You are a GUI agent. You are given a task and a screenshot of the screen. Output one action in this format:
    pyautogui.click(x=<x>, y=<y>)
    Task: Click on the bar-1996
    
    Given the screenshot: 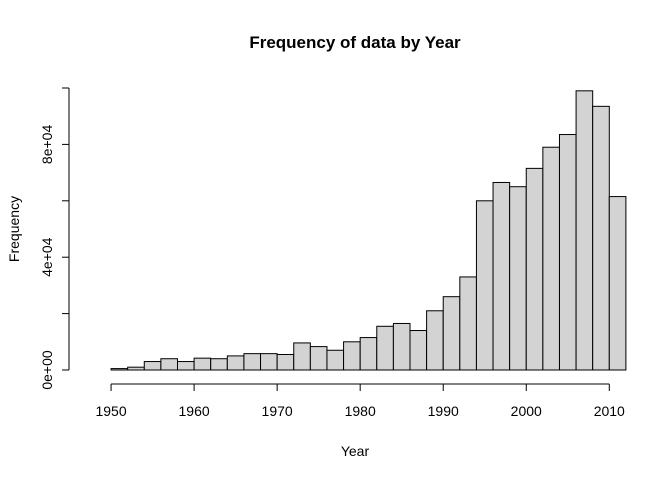 What is the action you would take?
    pyautogui.click(x=501, y=276)
    